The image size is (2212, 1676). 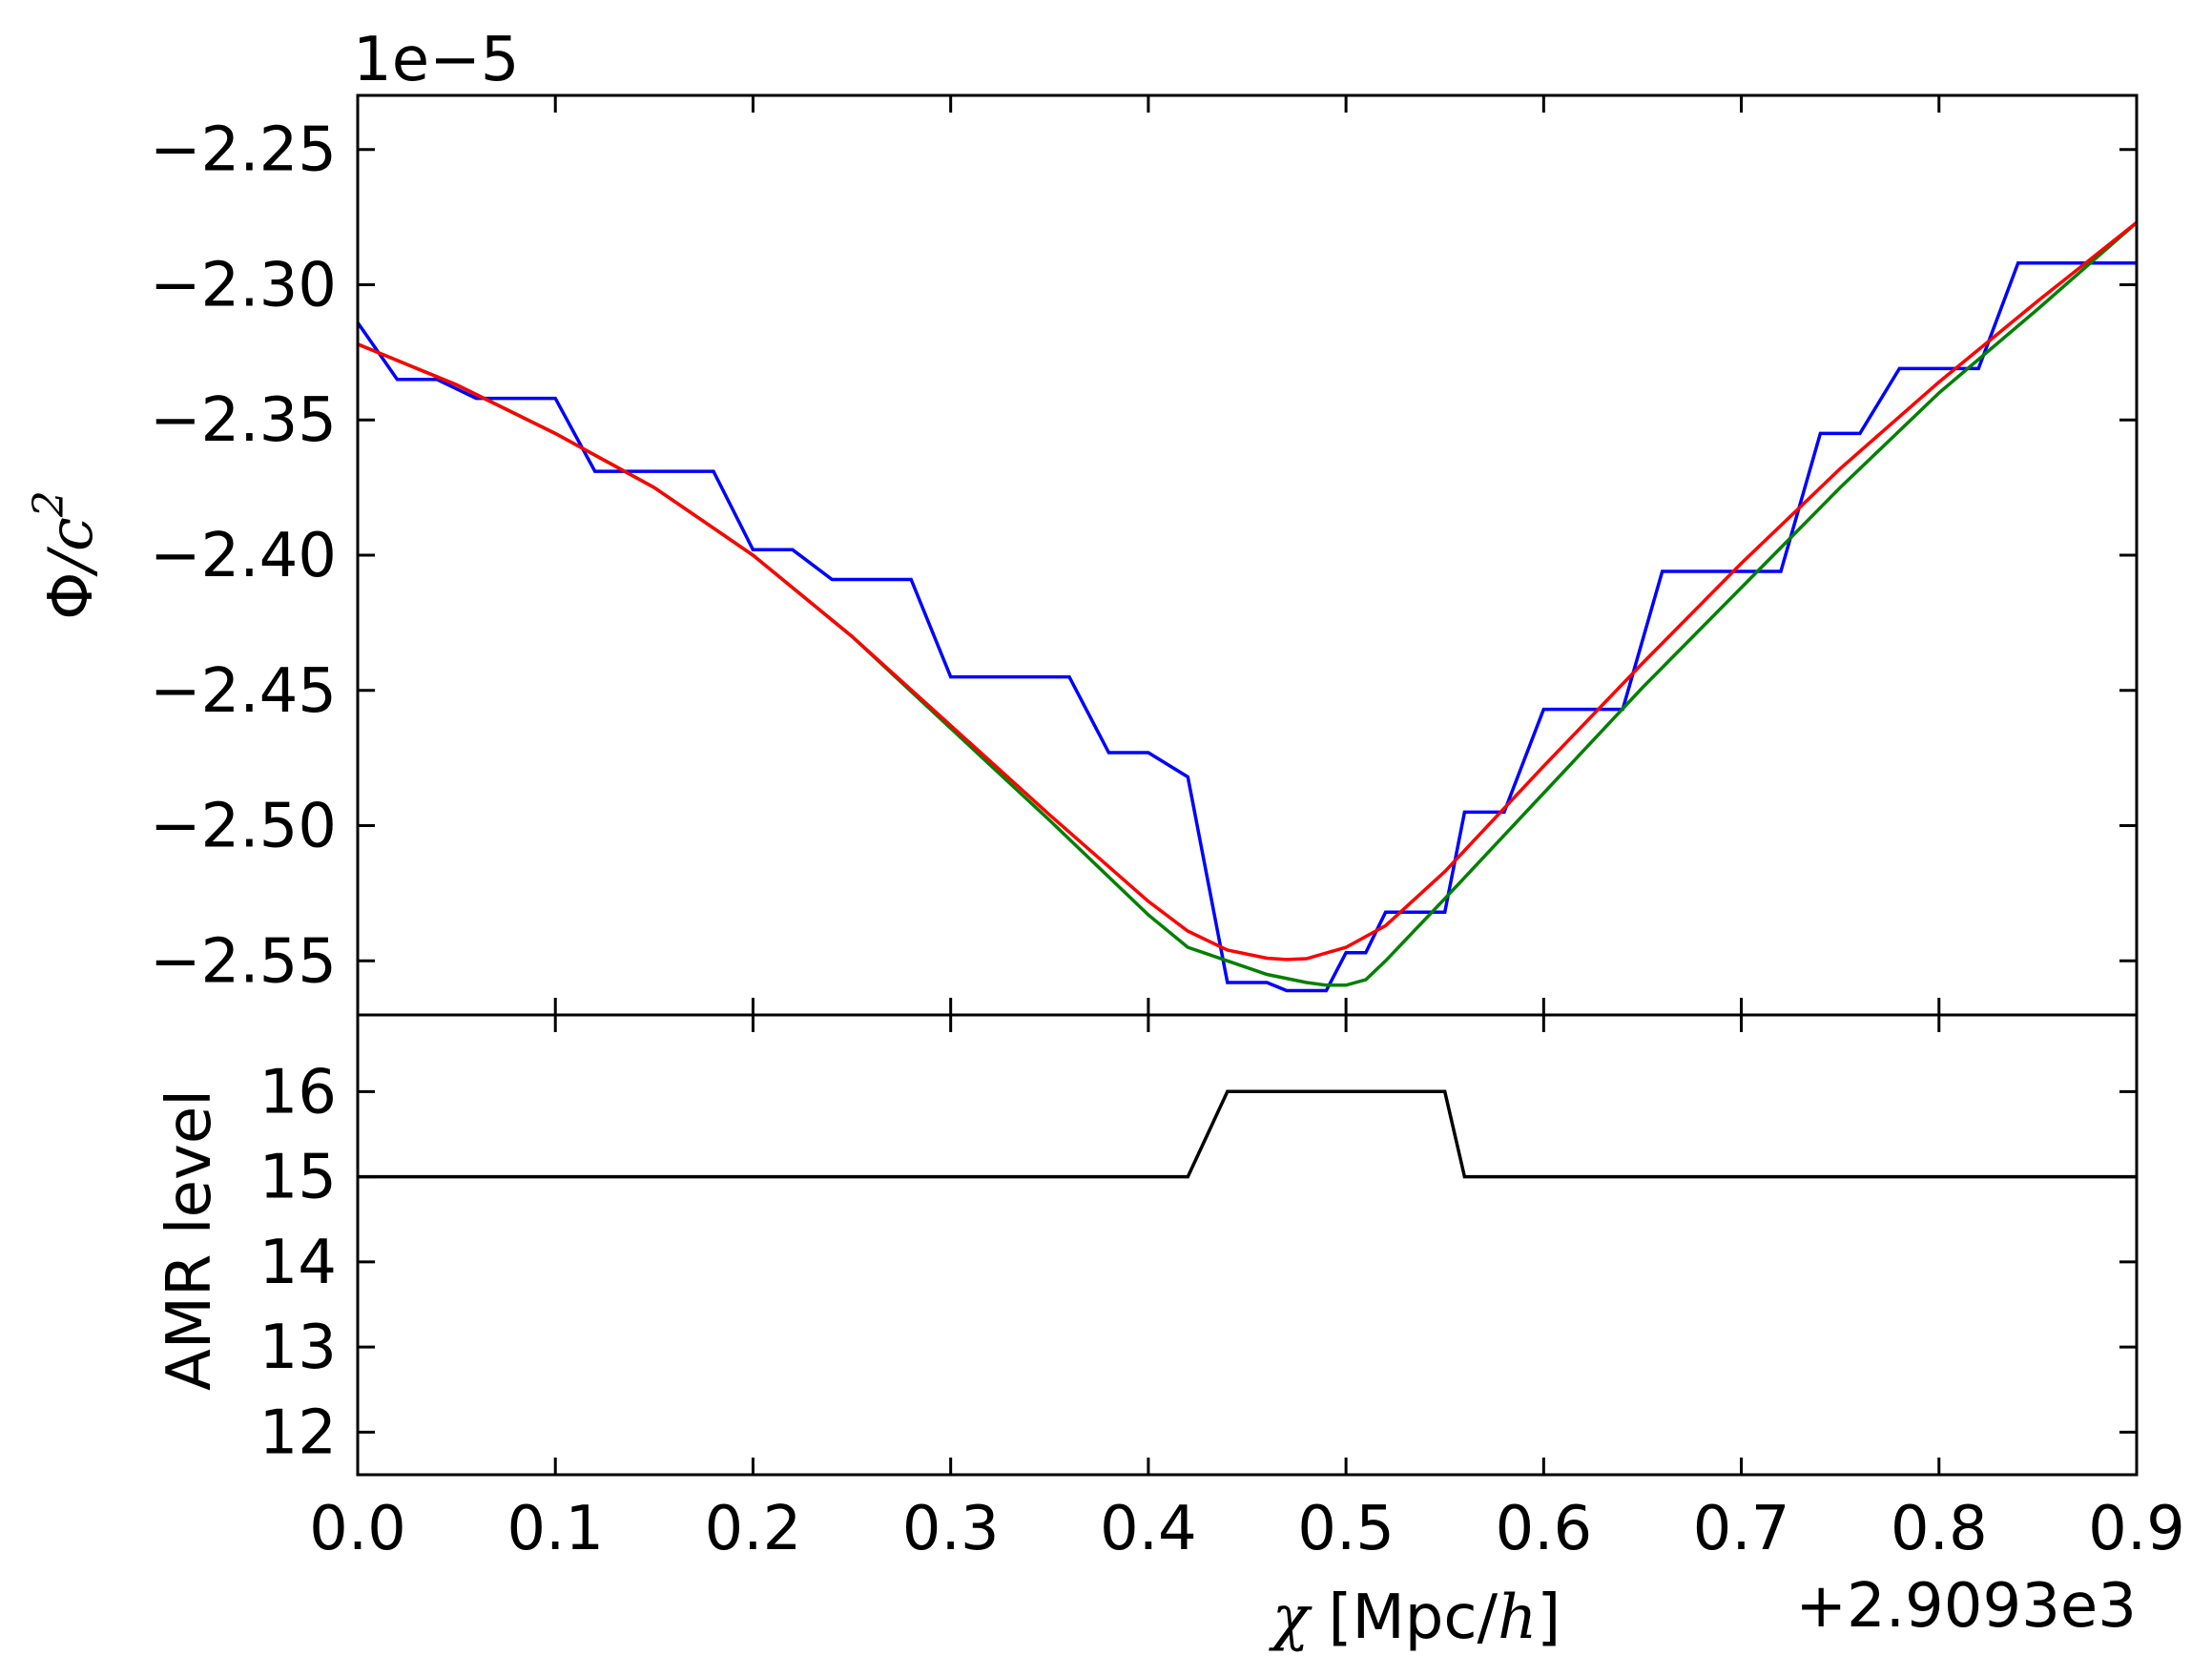 I want to click on x-offset-text: +2.9093e3, so click(x=1966, y=1607).